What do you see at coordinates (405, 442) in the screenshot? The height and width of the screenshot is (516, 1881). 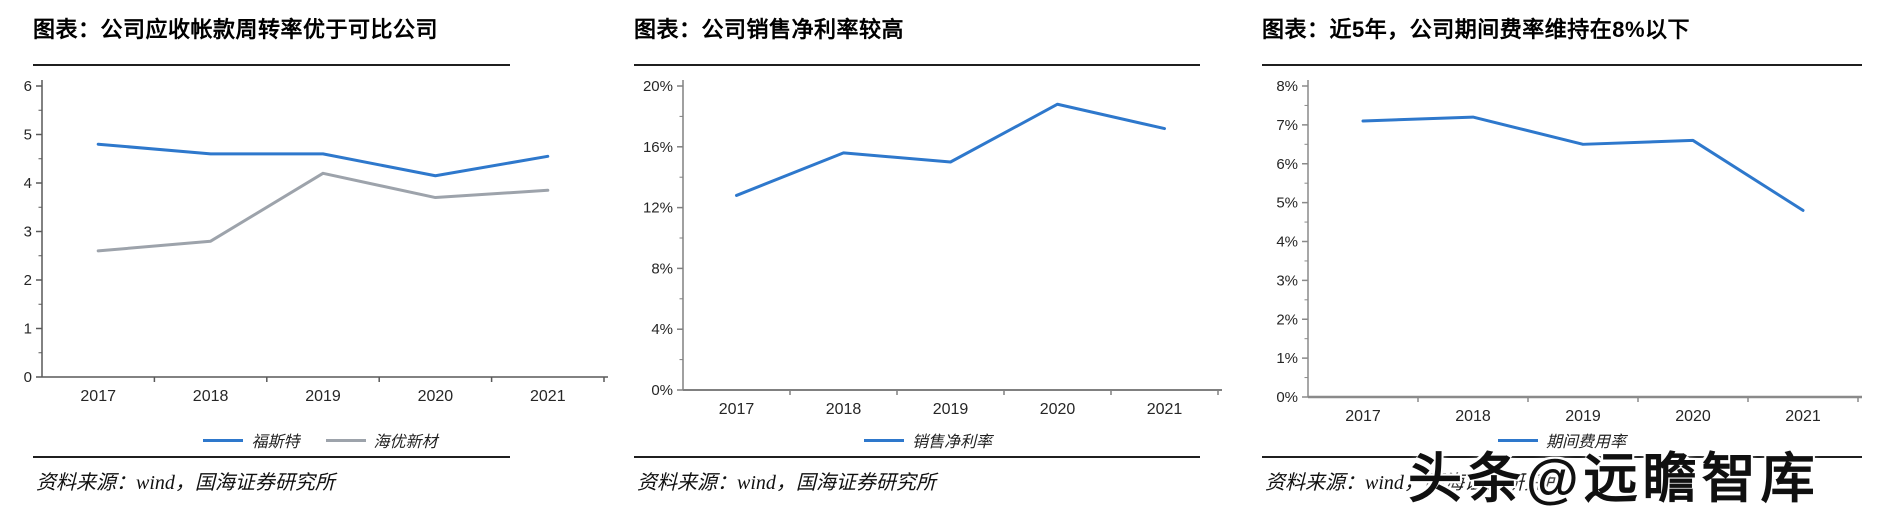 I see `legend-label: 海优新材` at bounding box center [405, 442].